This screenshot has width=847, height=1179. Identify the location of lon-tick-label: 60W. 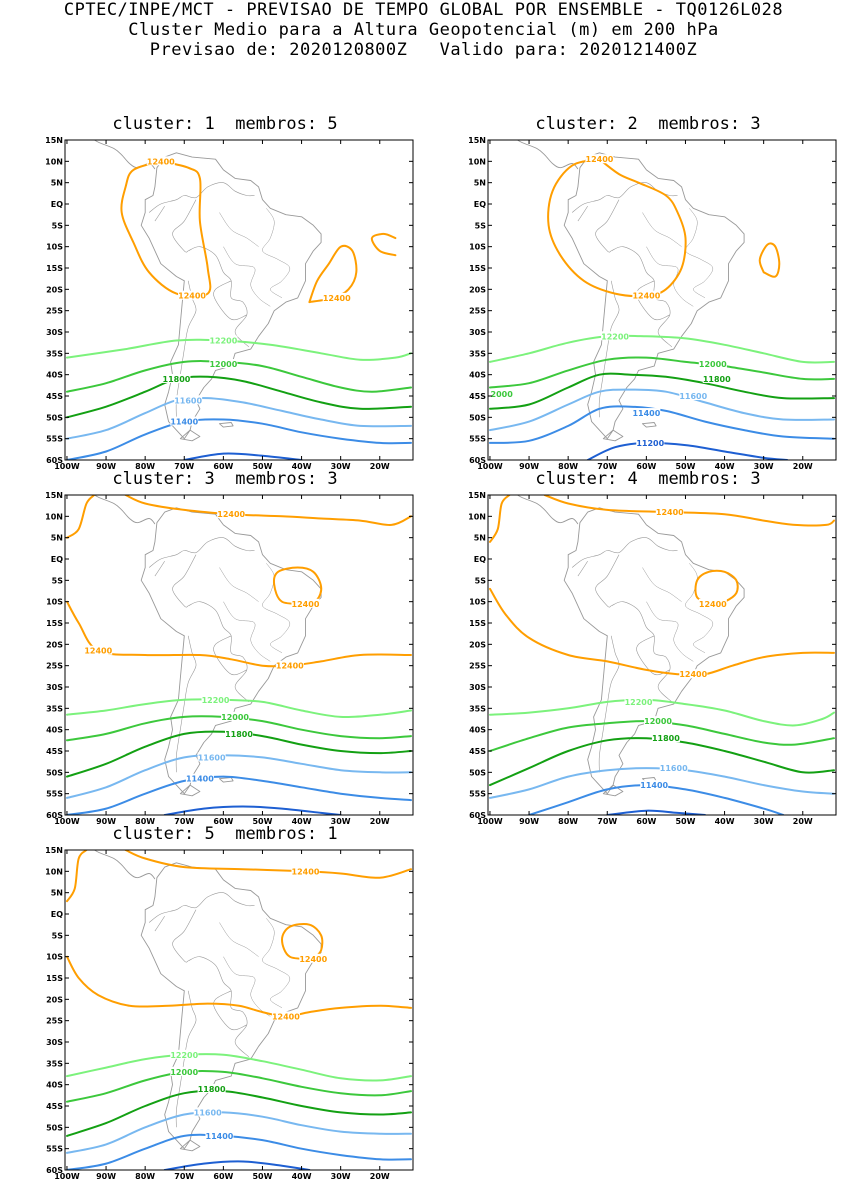
(223, 821).